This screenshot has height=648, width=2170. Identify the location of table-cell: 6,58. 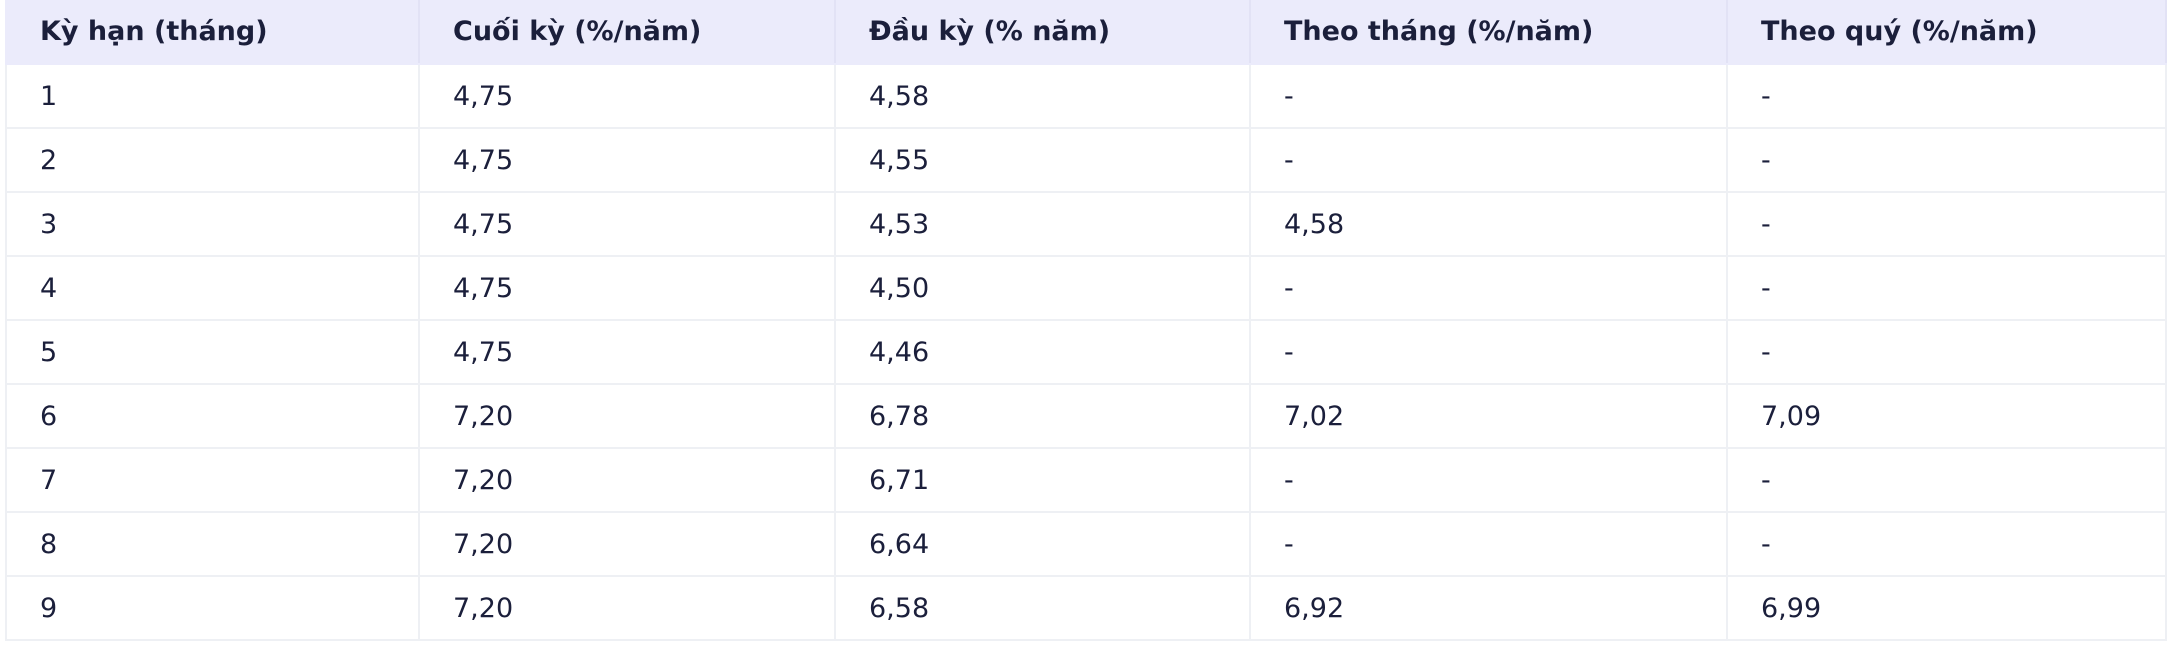
(1042, 608).